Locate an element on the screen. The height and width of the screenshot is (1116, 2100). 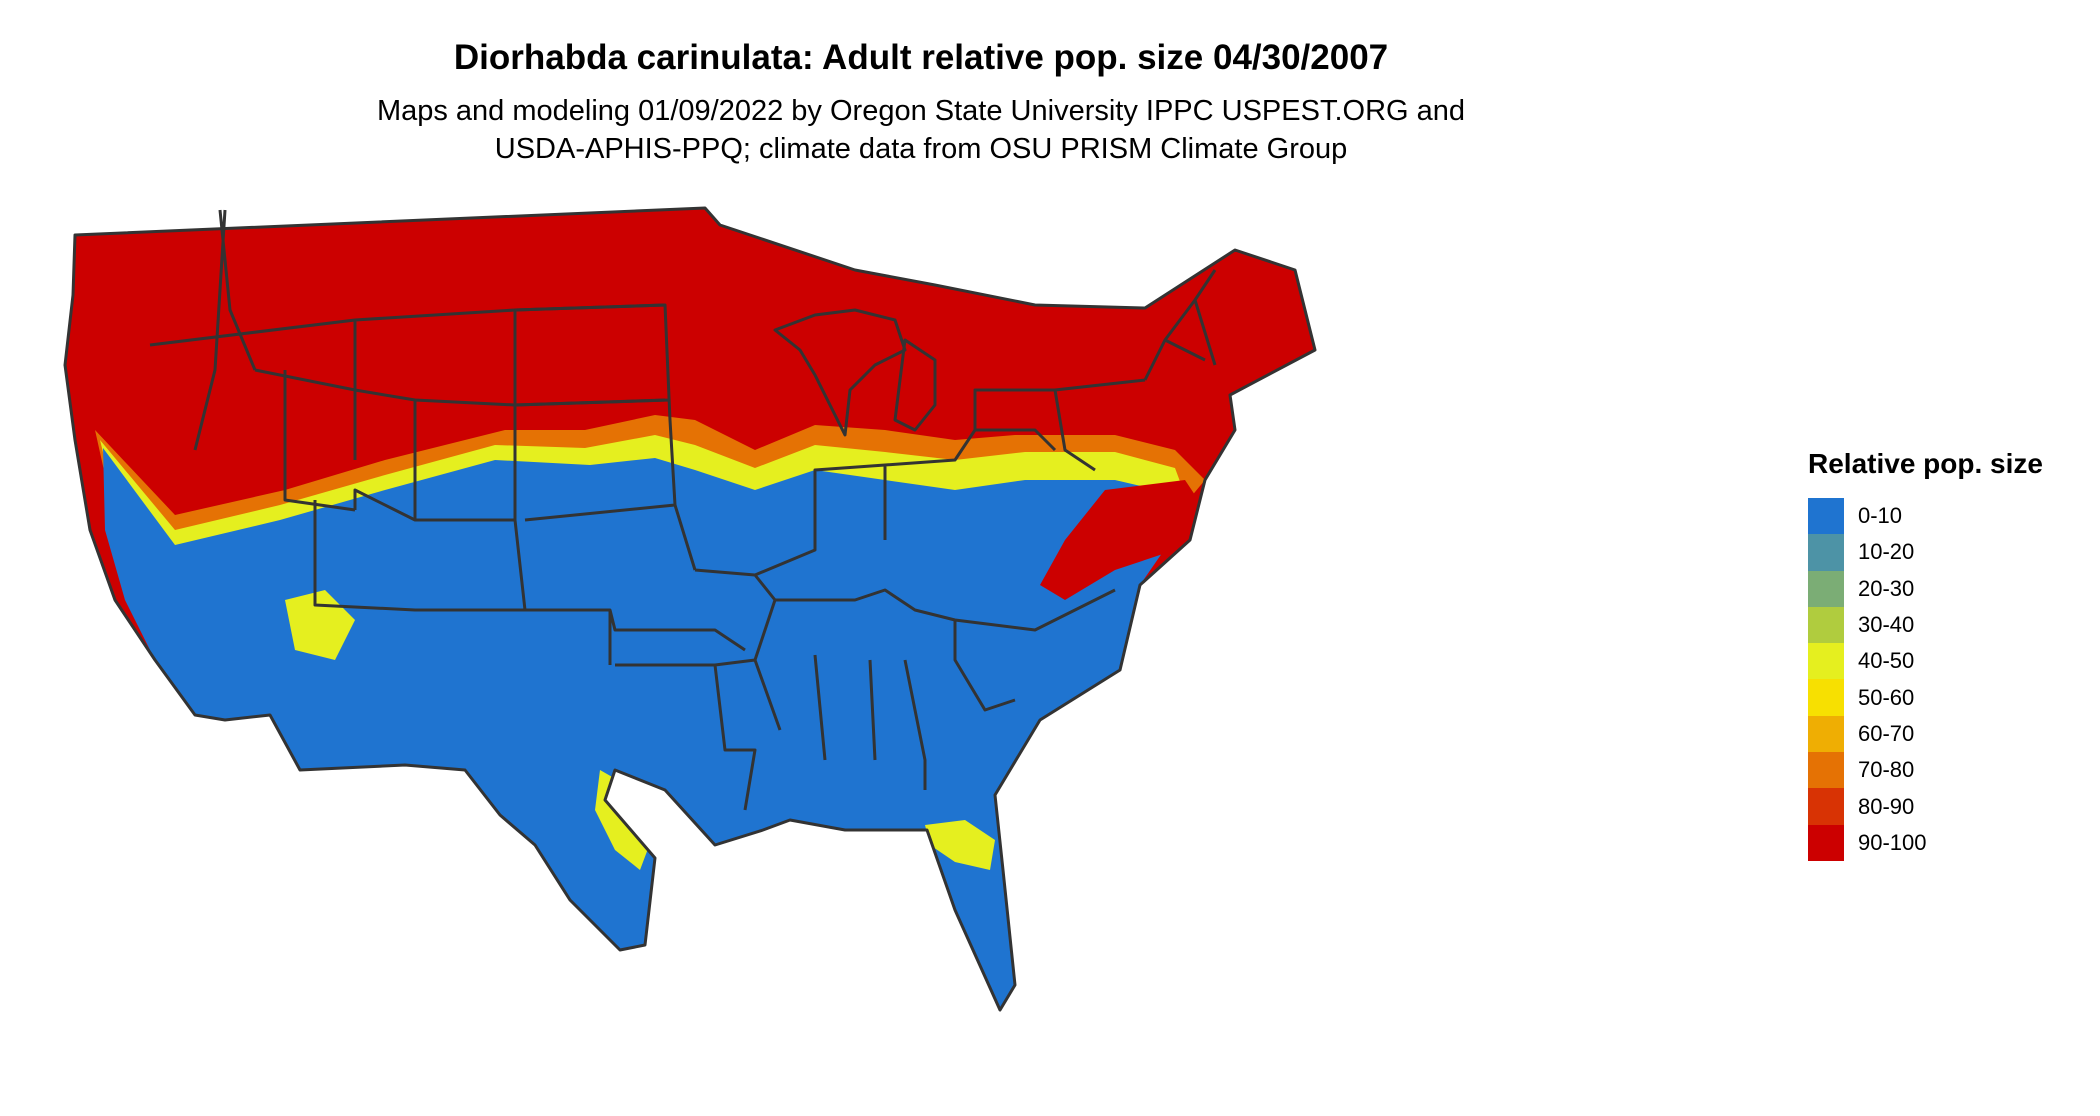
legend-item: 40-50 is located at coordinates (1925, 661).